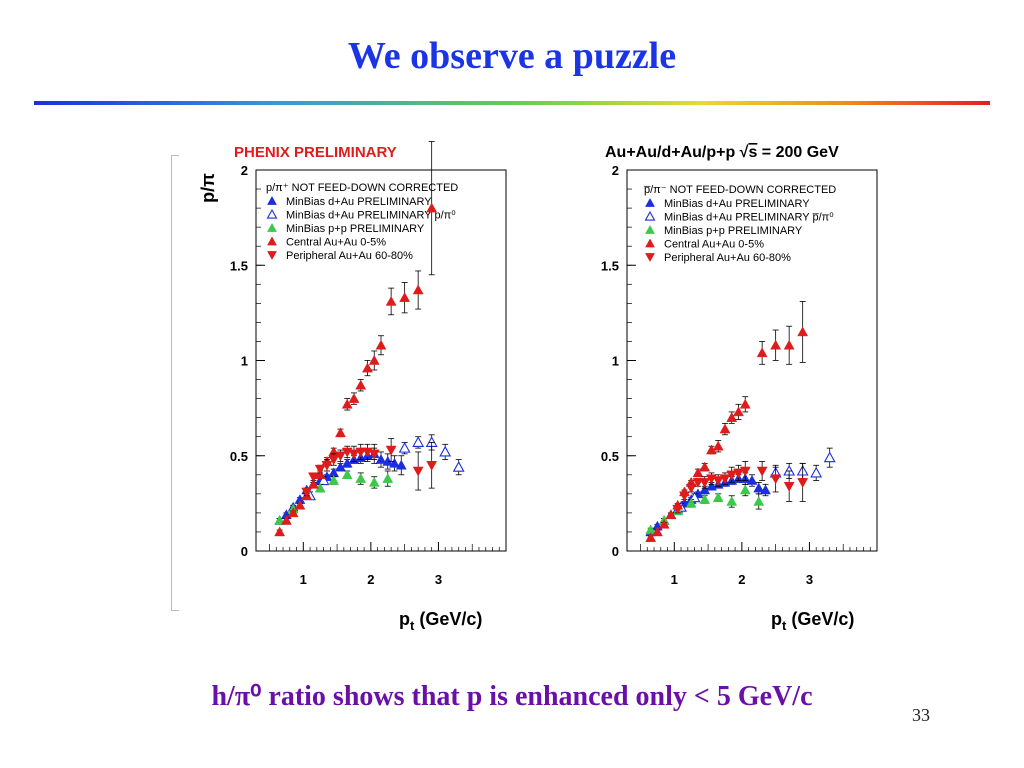 The image size is (1024, 768). What do you see at coordinates (359, 202) in the screenshot?
I see `legend-label: MinBias d+Au PRELIMINARY` at bounding box center [359, 202].